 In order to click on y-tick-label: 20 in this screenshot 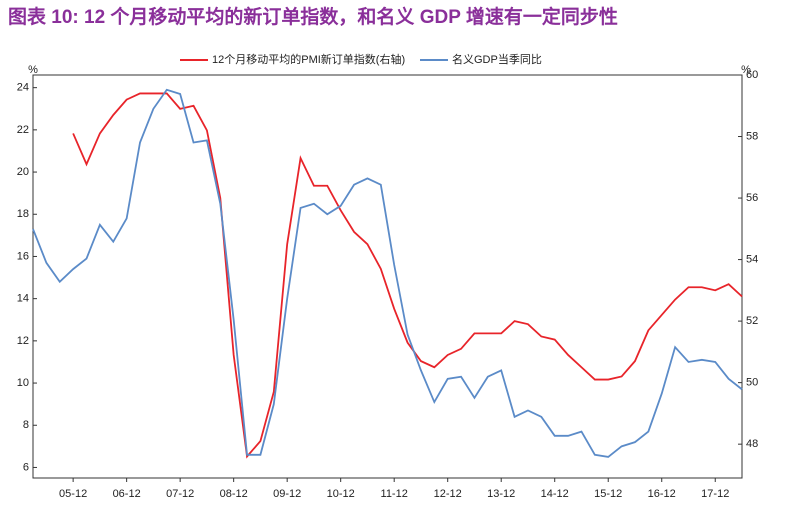, I will do `click(23, 172)`.